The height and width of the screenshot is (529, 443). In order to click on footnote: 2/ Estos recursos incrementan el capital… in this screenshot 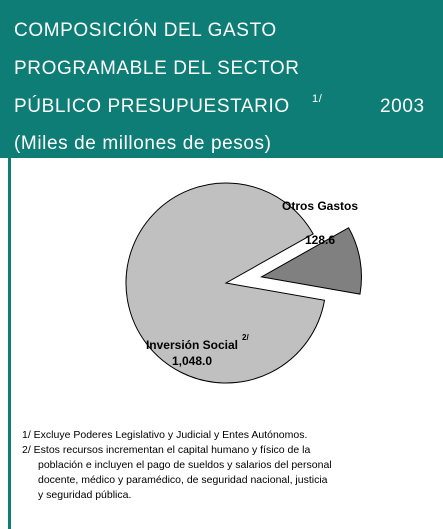, I will do `click(166, 450)`.